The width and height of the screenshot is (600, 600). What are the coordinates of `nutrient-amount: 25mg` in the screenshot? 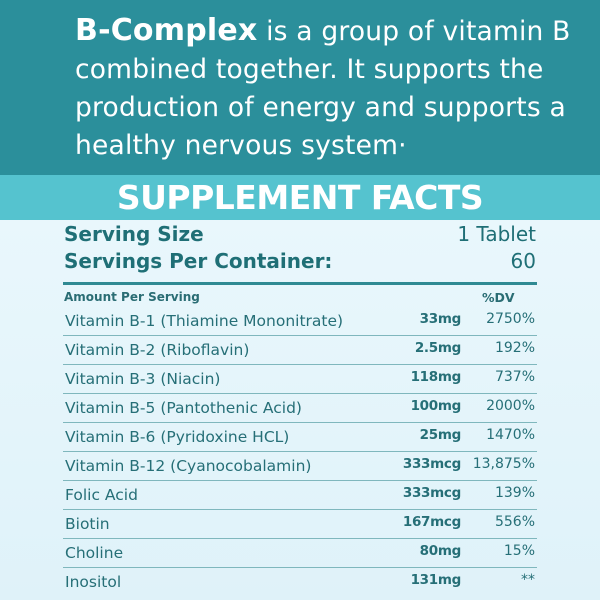 It's located at (440, 435).